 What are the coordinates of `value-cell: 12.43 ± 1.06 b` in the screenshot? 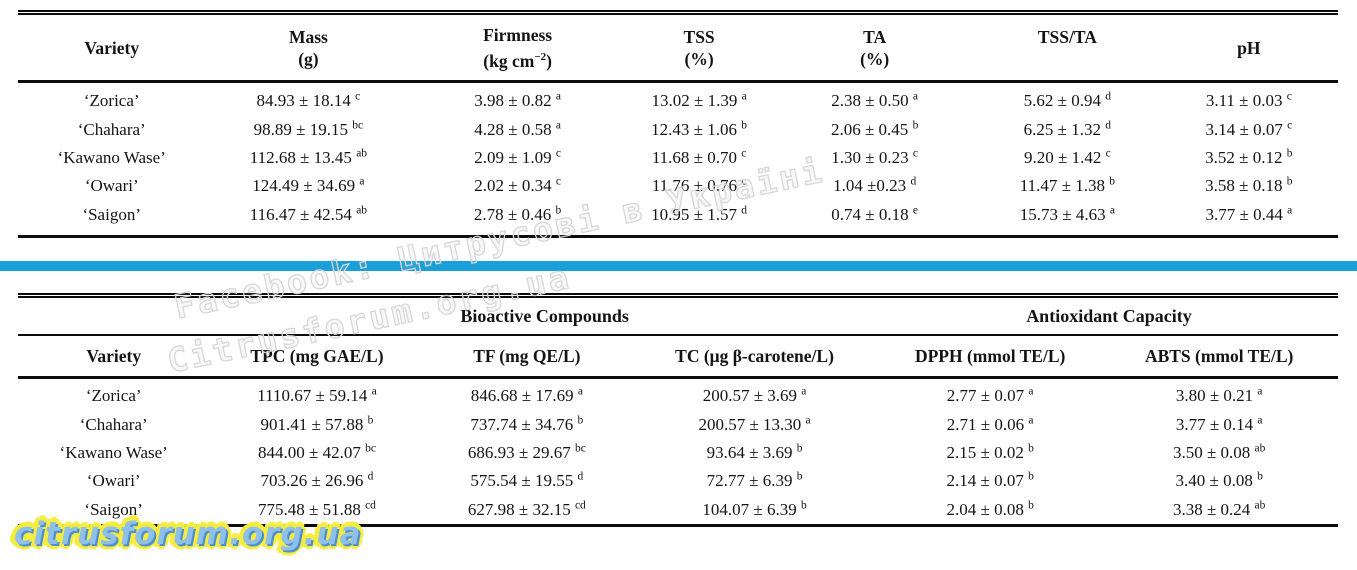 It's located at (699, 129).